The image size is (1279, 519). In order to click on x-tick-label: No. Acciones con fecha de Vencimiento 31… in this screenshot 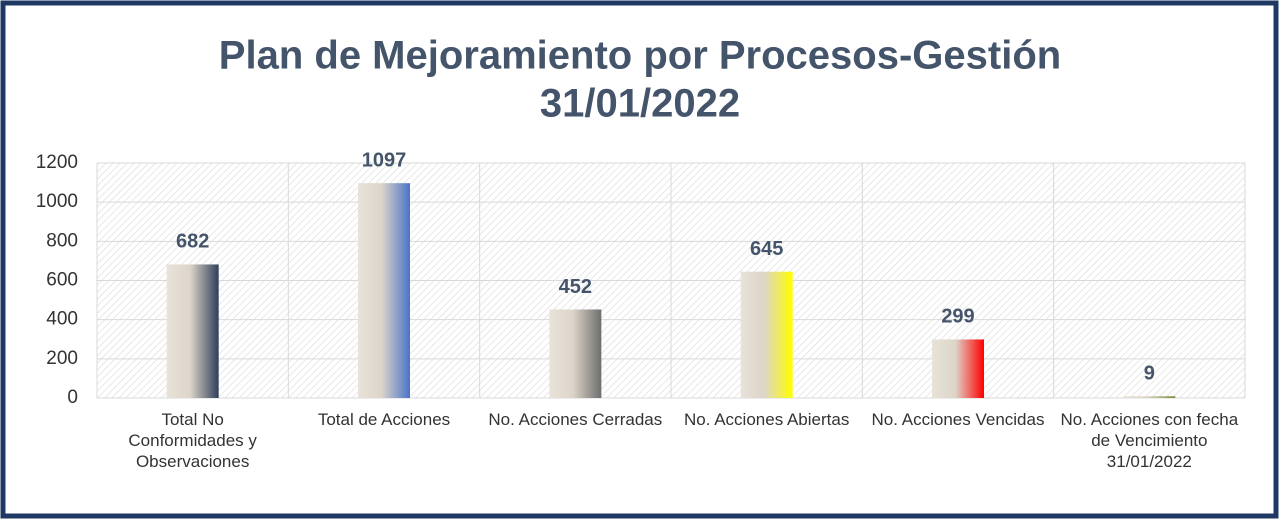, I will do `click(1149, 440)`.